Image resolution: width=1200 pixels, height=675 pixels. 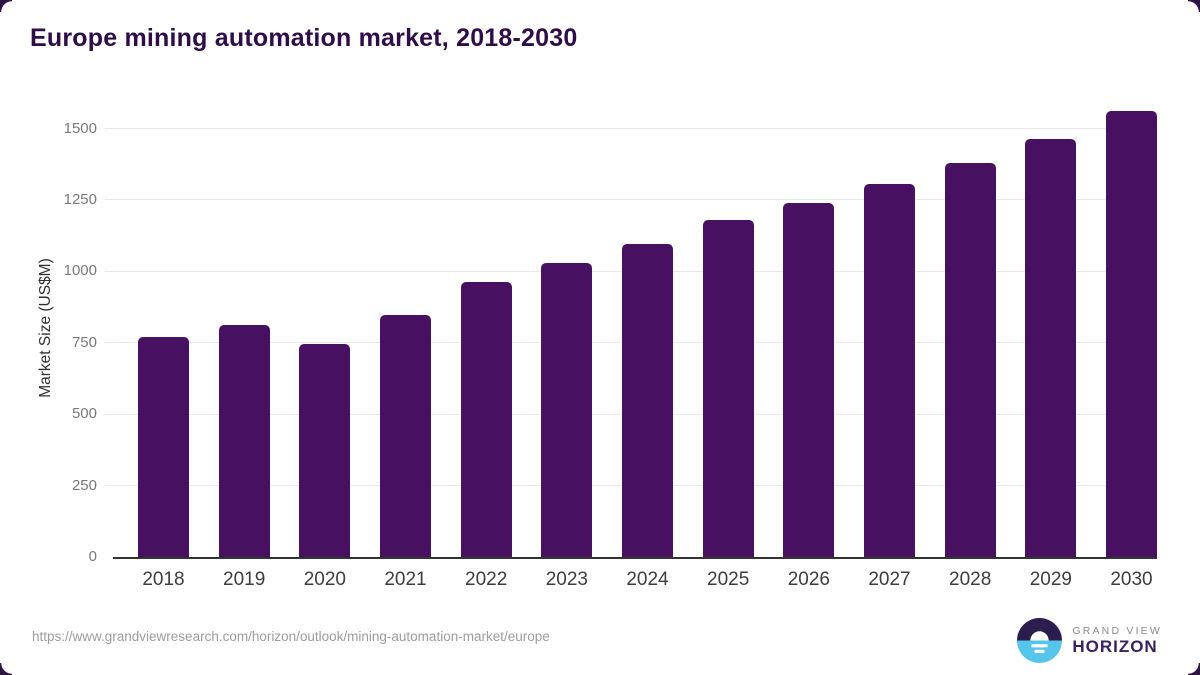 What do you see at coordinates (1131, 579) in the screenshot?
I see `x-tick-label-2030: 2030` at bounding box center [1131, 579].